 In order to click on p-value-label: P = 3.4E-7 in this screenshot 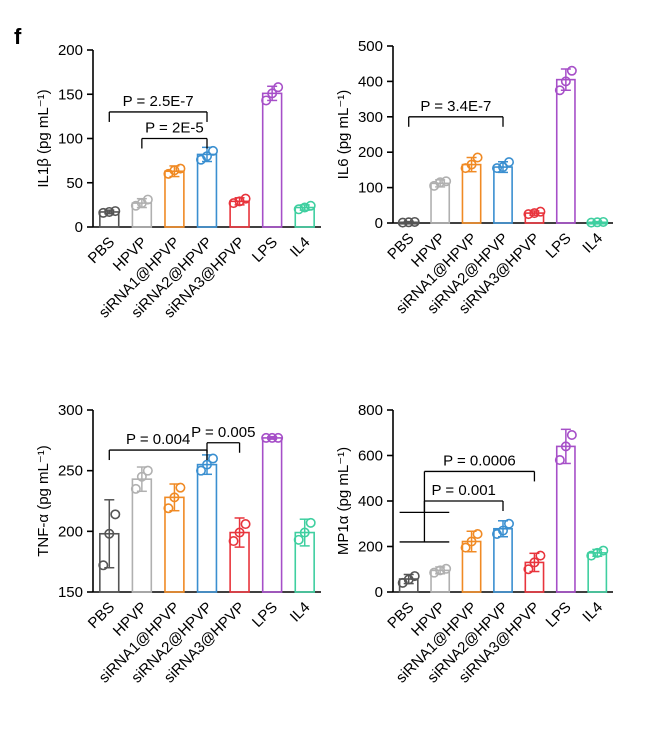, I will do `click(455, 106)`.